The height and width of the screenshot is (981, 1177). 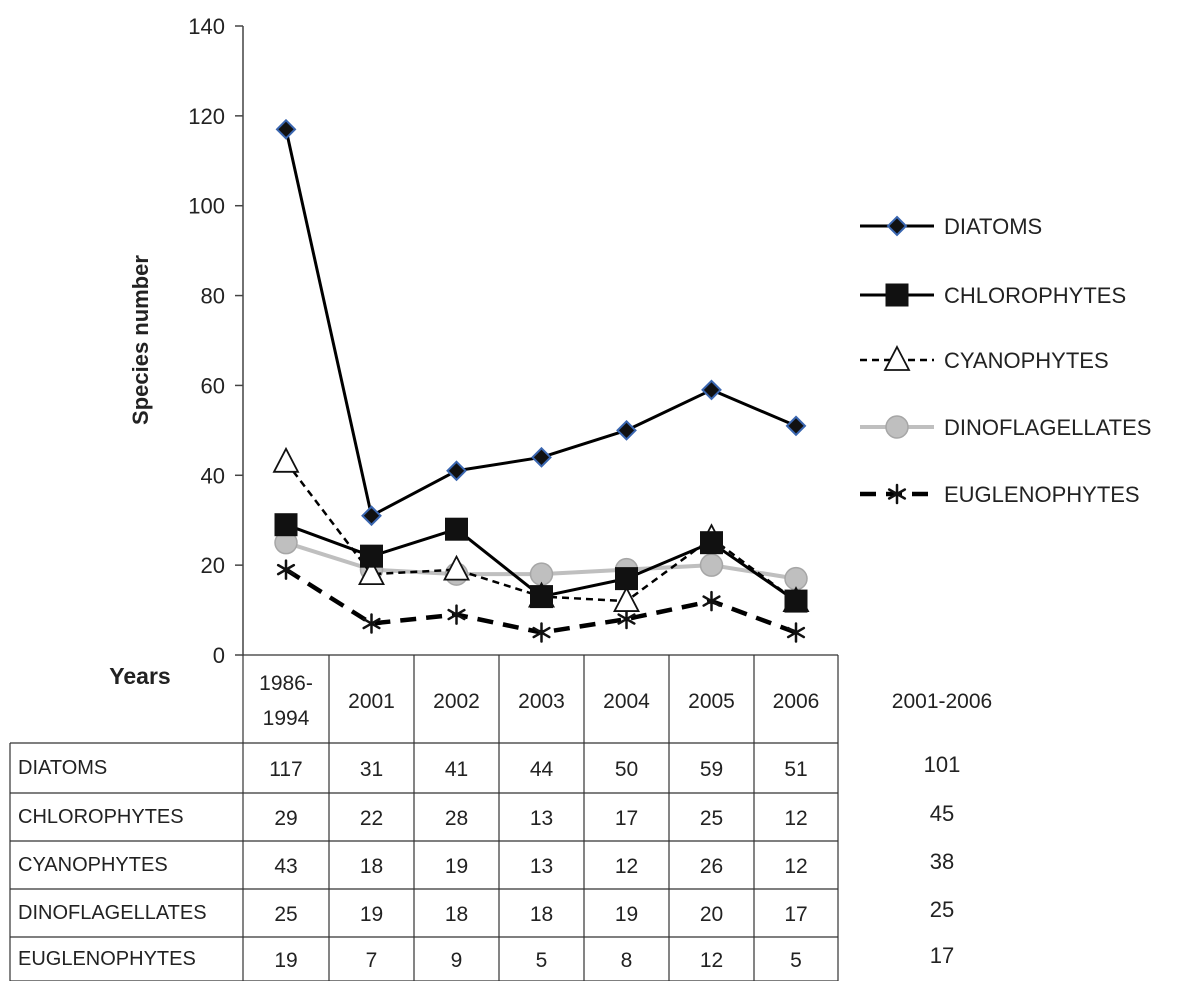 I want to click on table-cell: 44, so click(x=542, y=769).